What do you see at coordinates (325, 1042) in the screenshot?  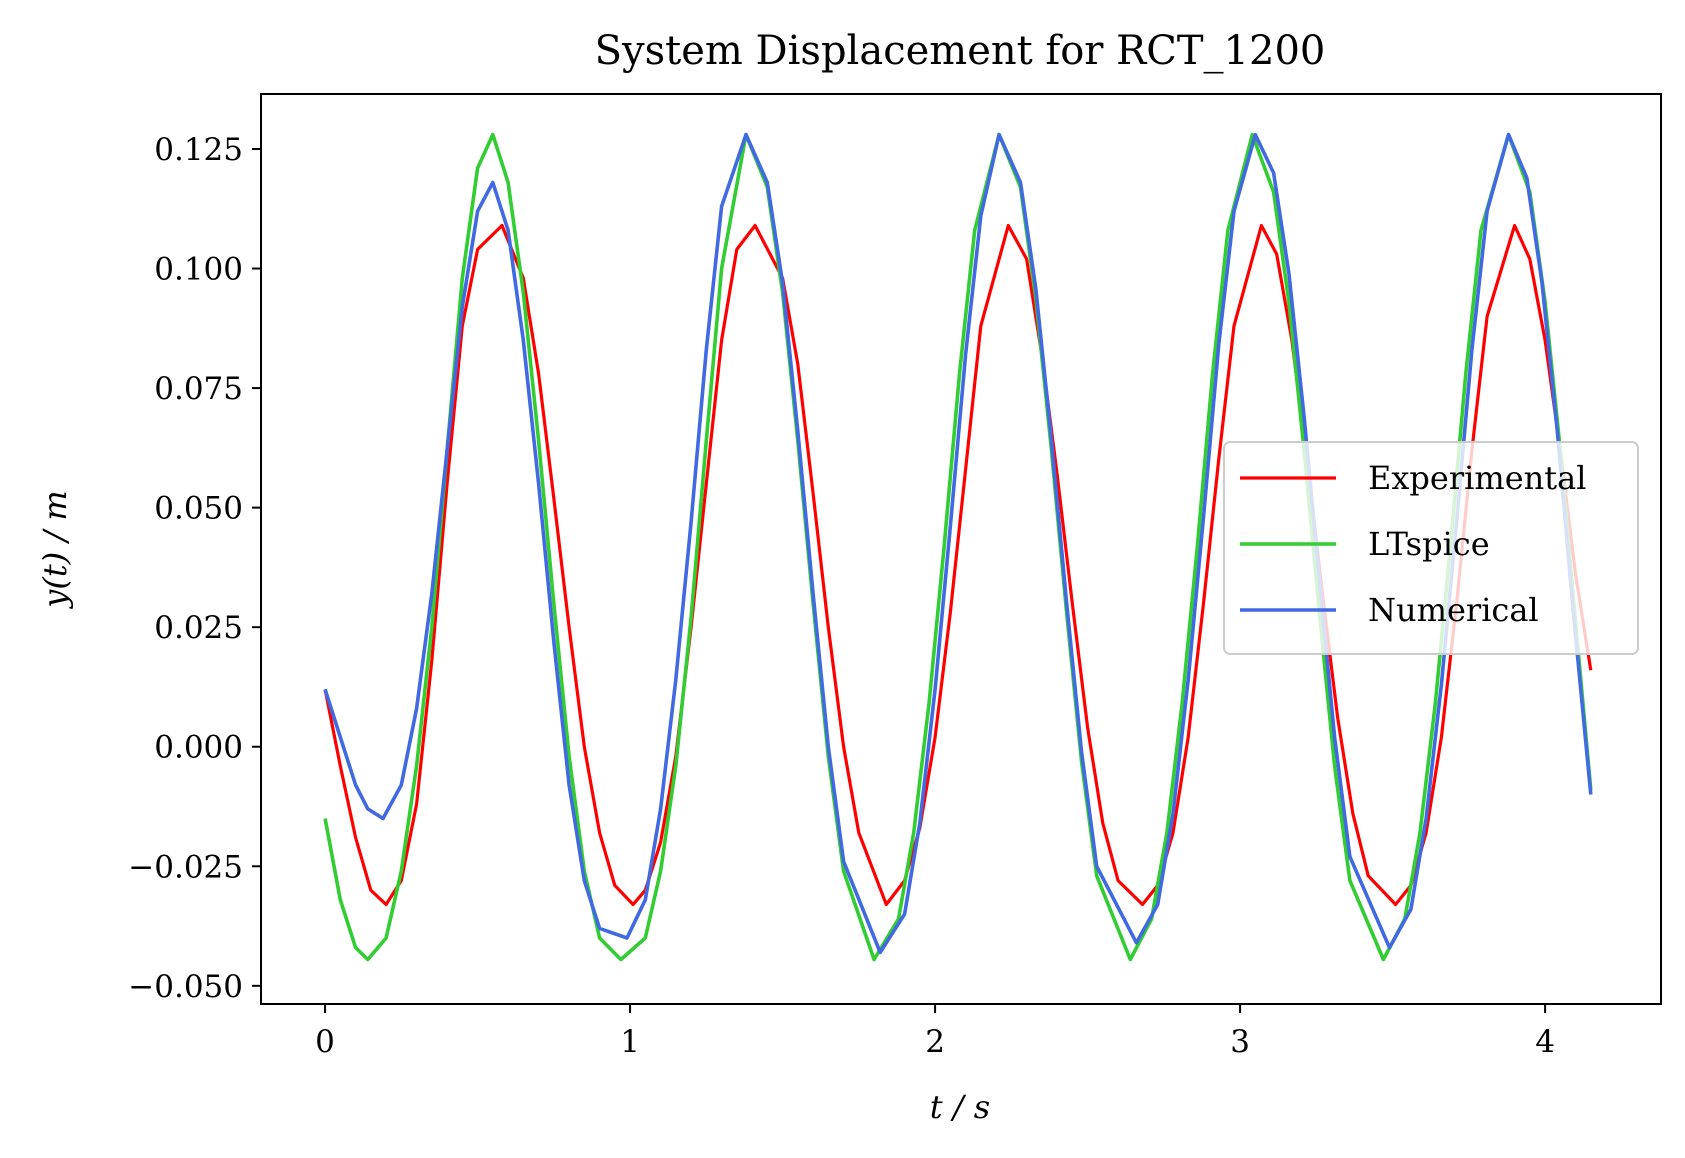 I see `x-tick-label: 0` at bounding box center [325, 1042].